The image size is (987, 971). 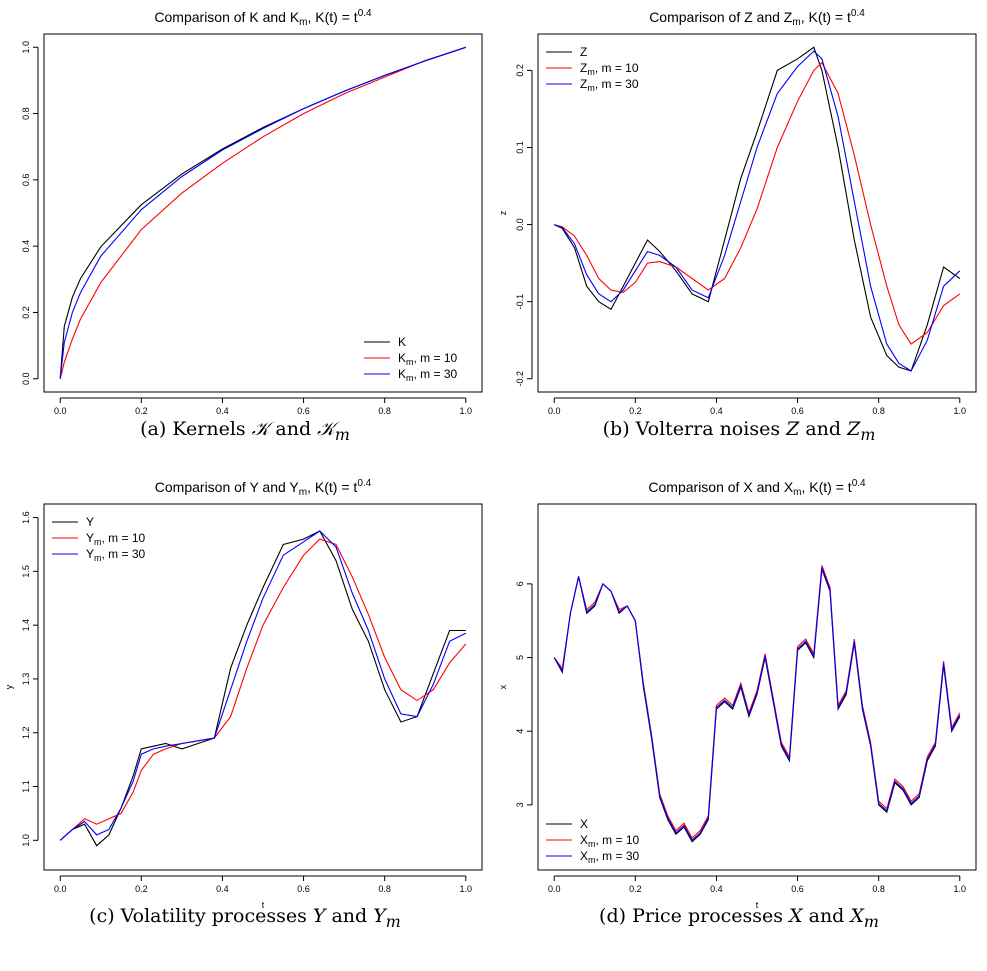 What do you see at coordinates (520, 731) in the screenshot?
I see `y-tick-label: 4` at bounding box center [520, 731].